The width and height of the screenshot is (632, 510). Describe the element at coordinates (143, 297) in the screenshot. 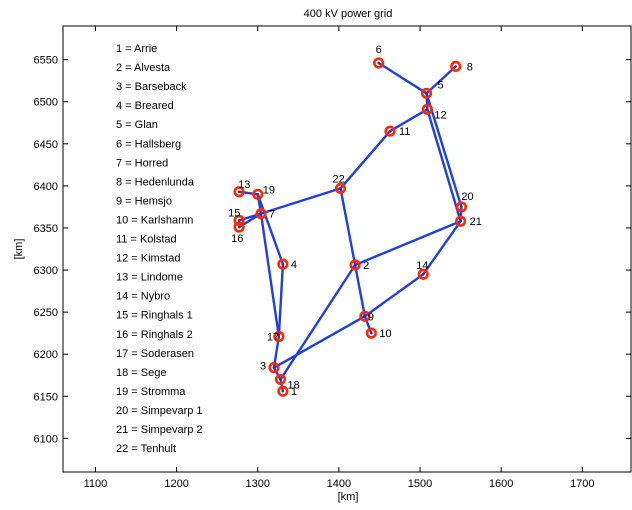

I see `legend-entry: 14 = Nybro` at that location.